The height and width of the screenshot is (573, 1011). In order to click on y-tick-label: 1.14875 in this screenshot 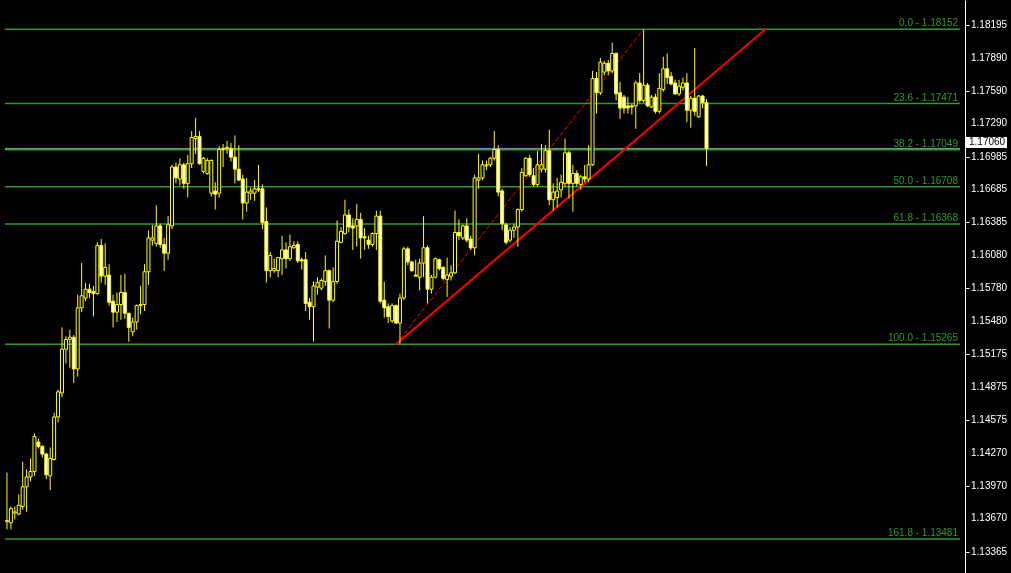, I will do `click(989, 386)`.